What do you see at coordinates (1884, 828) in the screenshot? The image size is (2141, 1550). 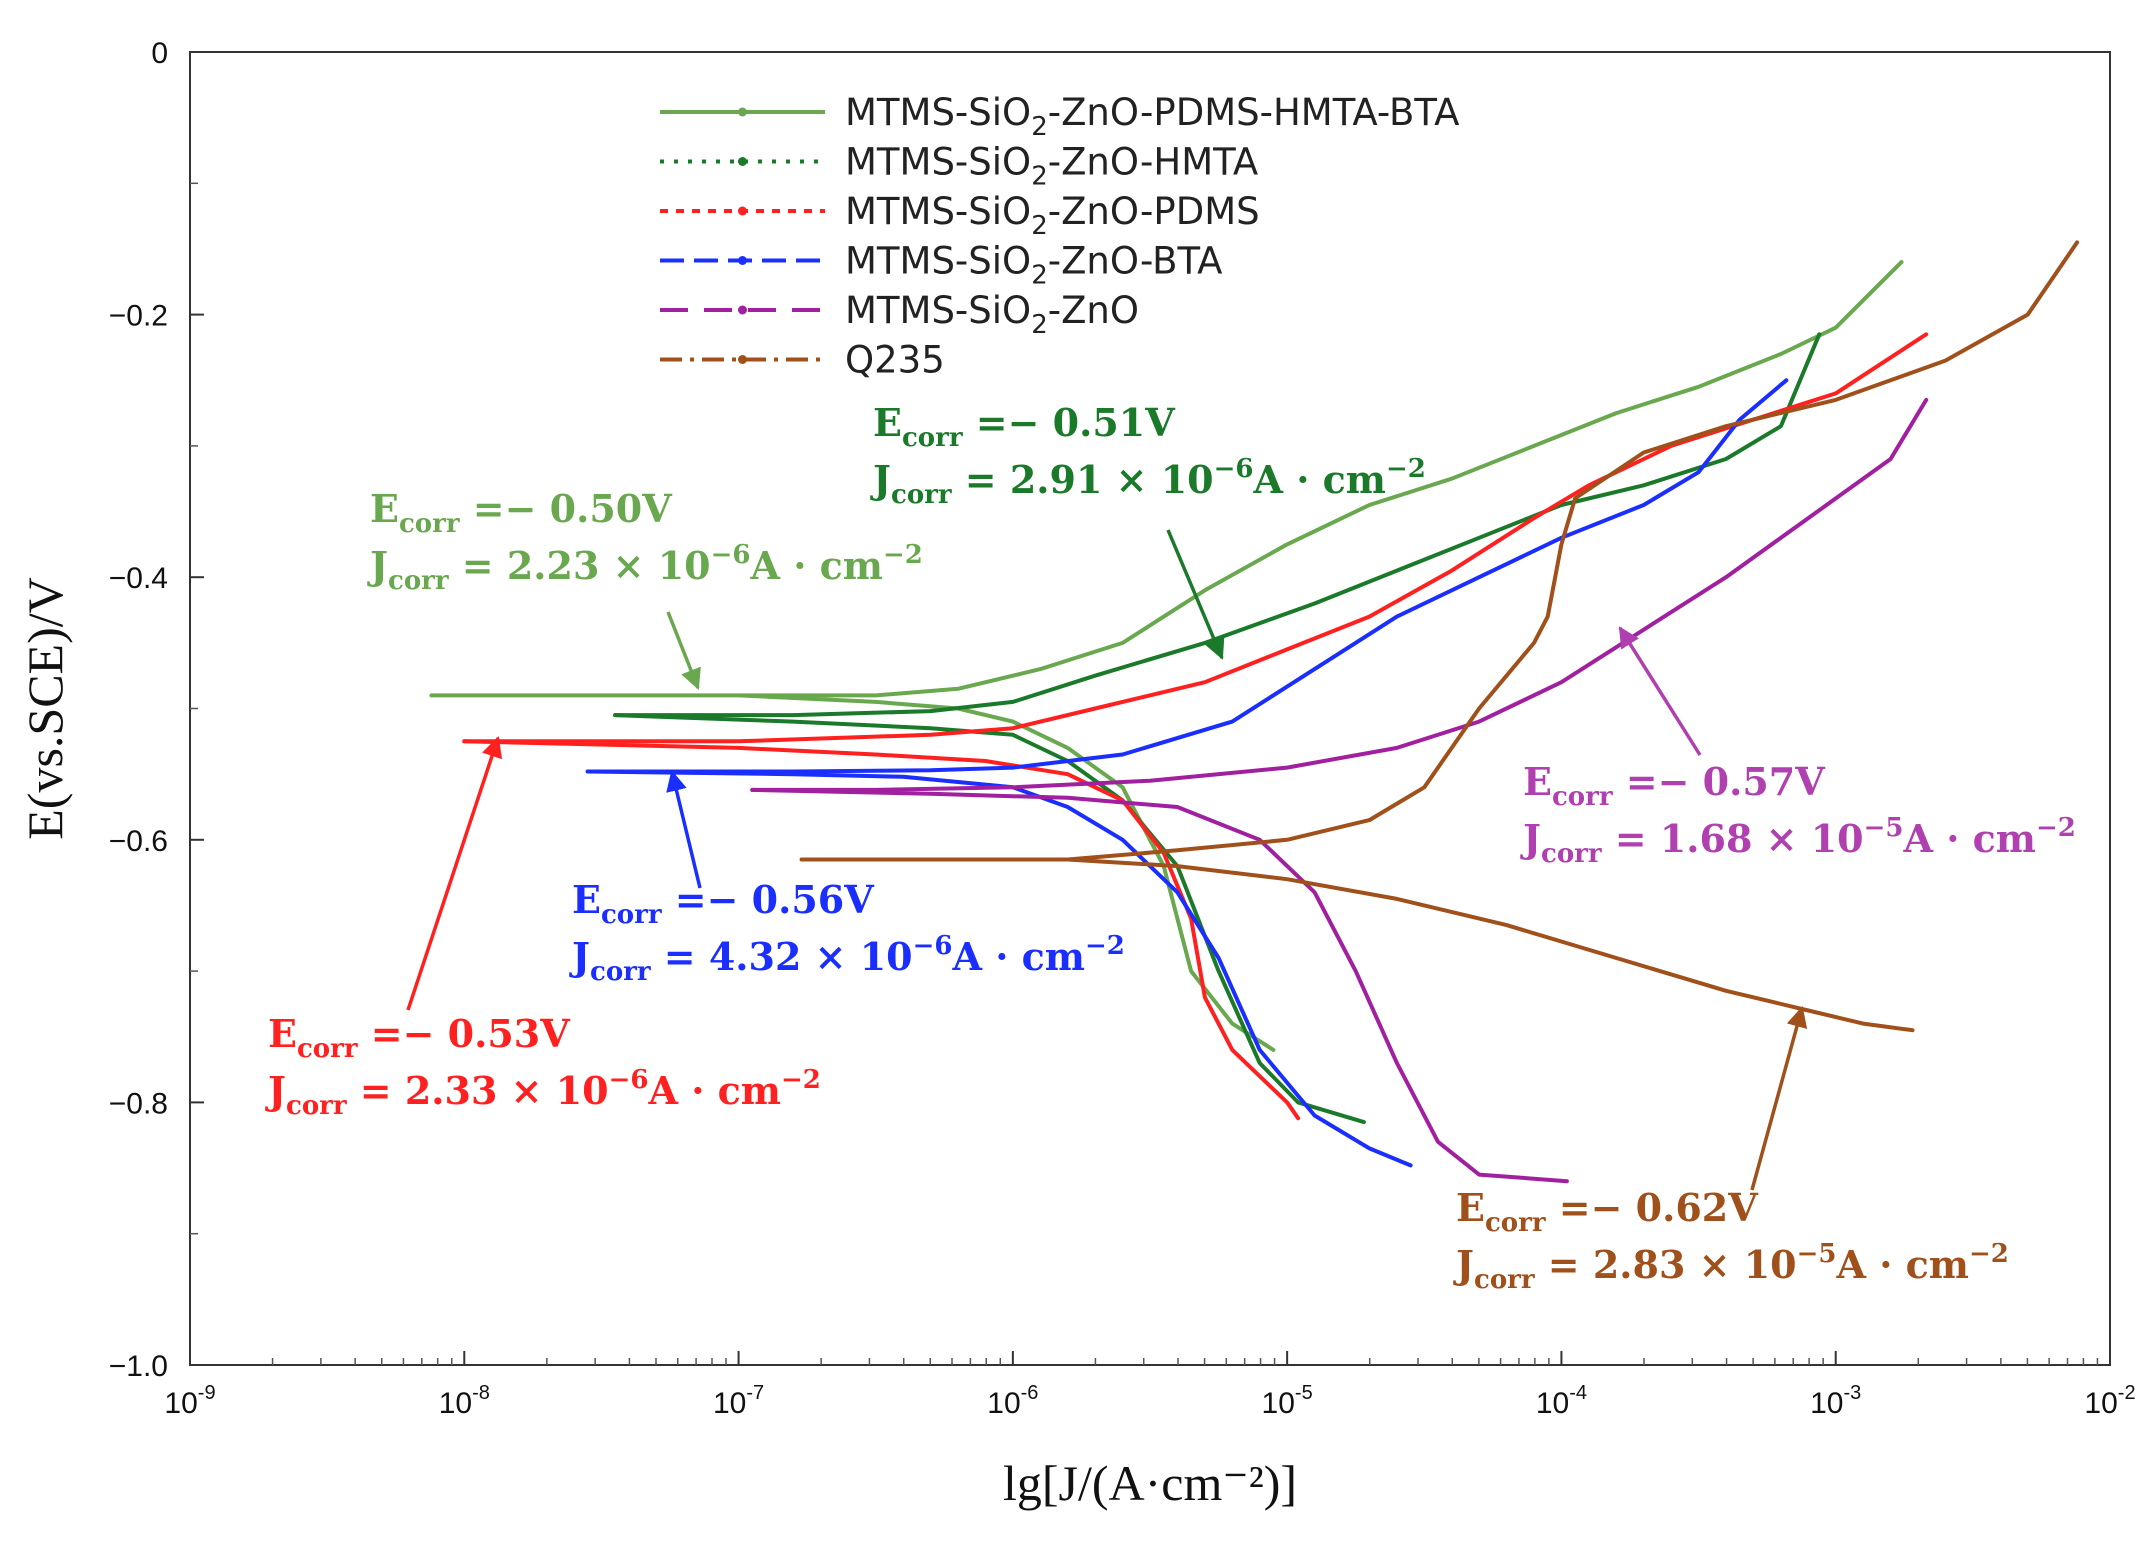 I see `jcorr-exponent: −5` at bounding box center [1884, 828].